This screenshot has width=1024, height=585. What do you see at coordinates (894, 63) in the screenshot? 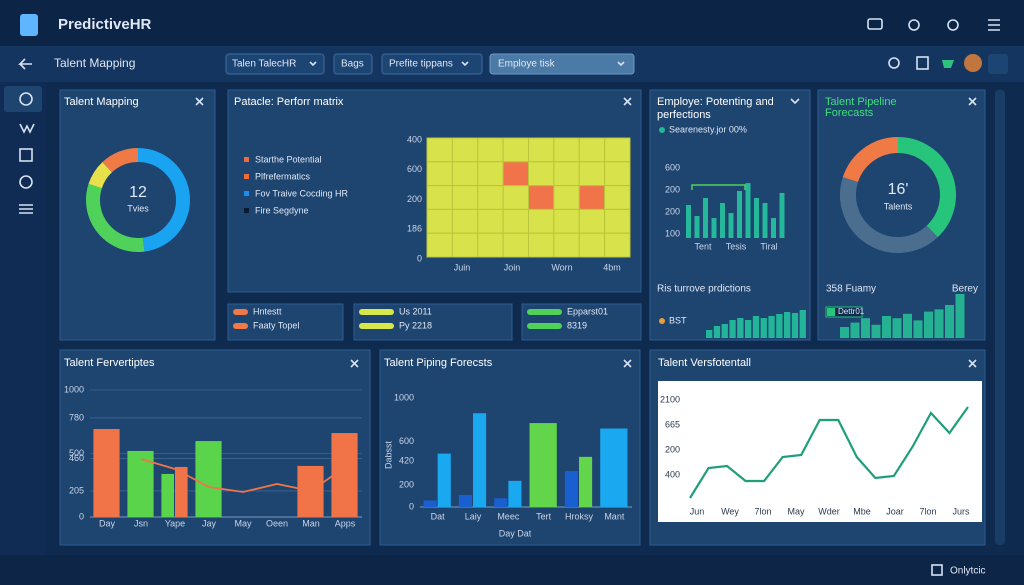
I see `search-icon` at bounding box center [894, 63].